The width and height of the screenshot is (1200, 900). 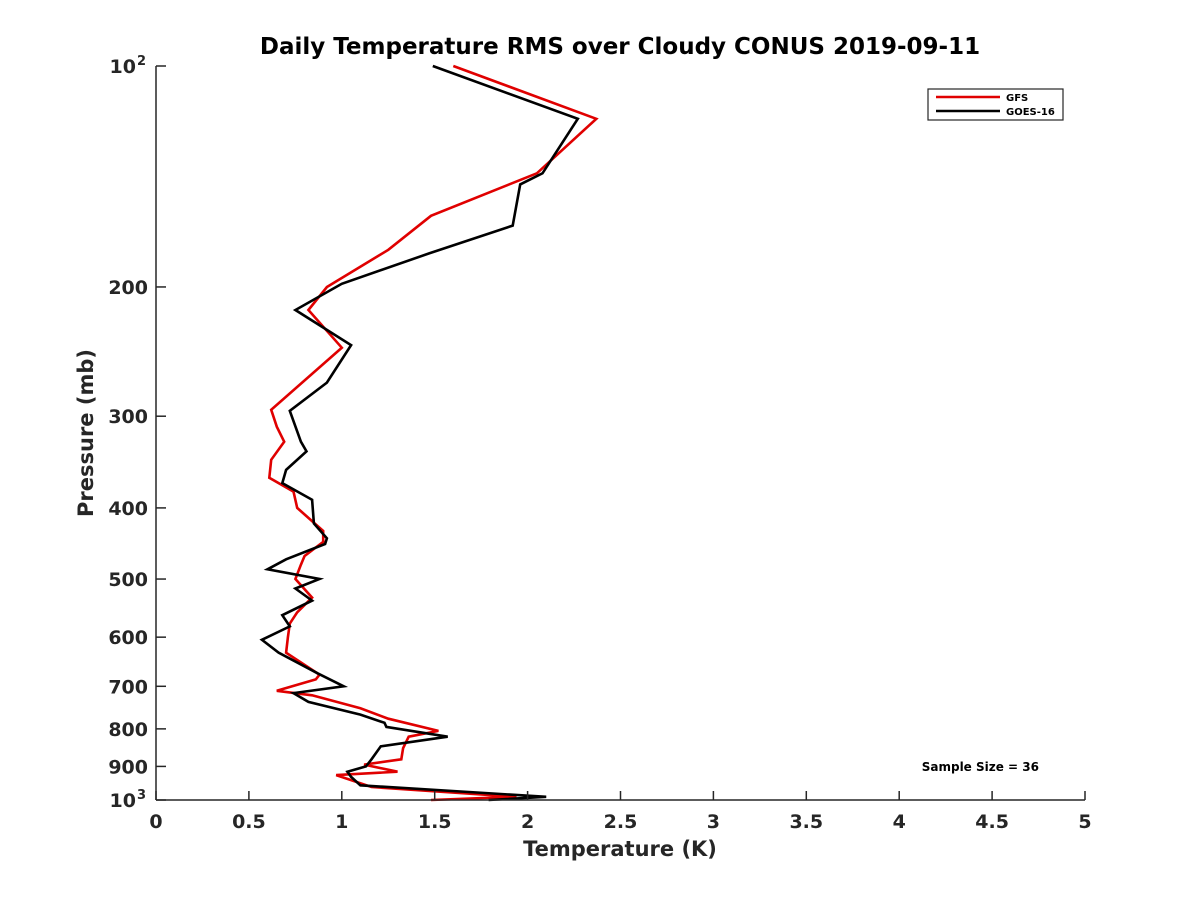 I want to click on y-tick-label-800: 800, so click(x=128, y=730).